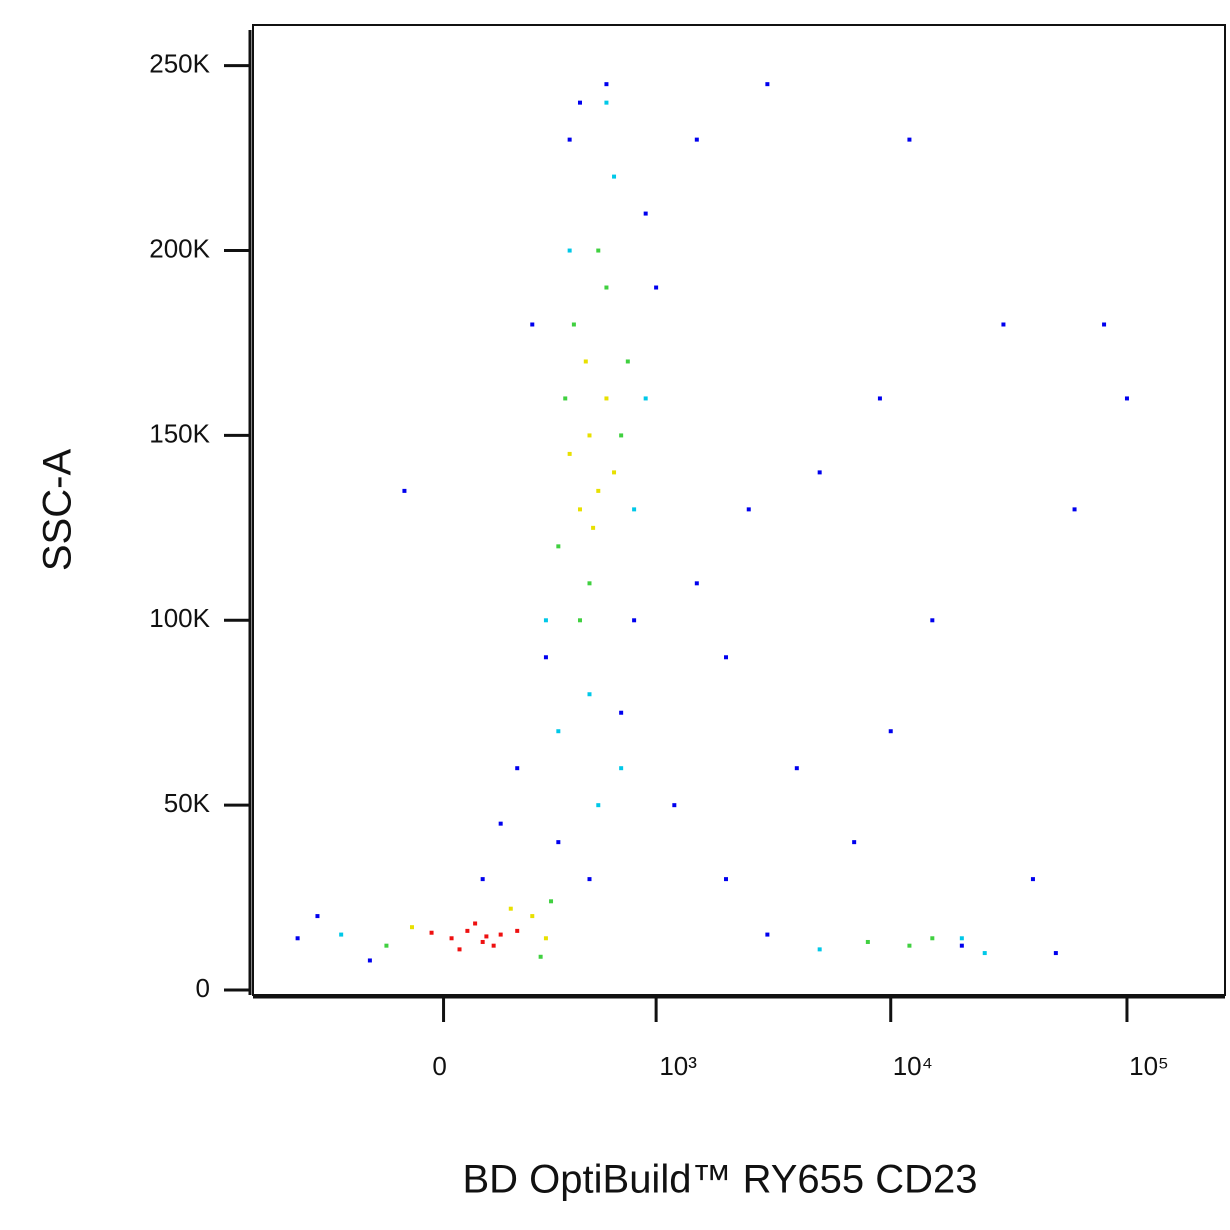  What do you see at coordinates (179, 64) in the screenshot?
I see `y-tick-label: 250K` at bounding box center [179, 64].